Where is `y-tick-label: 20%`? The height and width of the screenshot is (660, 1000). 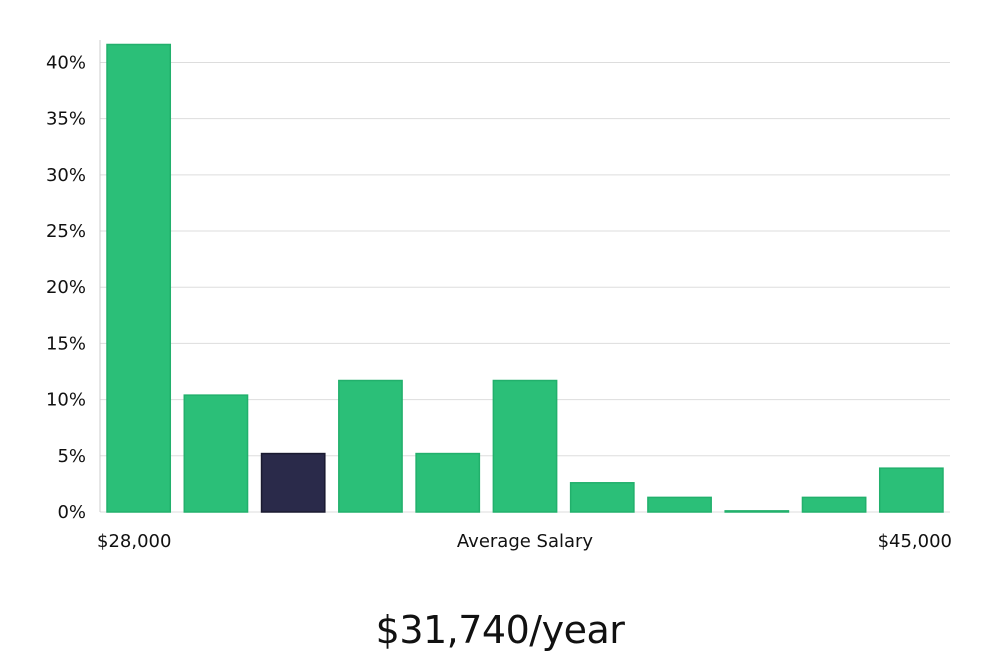
y-tick-label: 20% is located at coordinates (66, 287).